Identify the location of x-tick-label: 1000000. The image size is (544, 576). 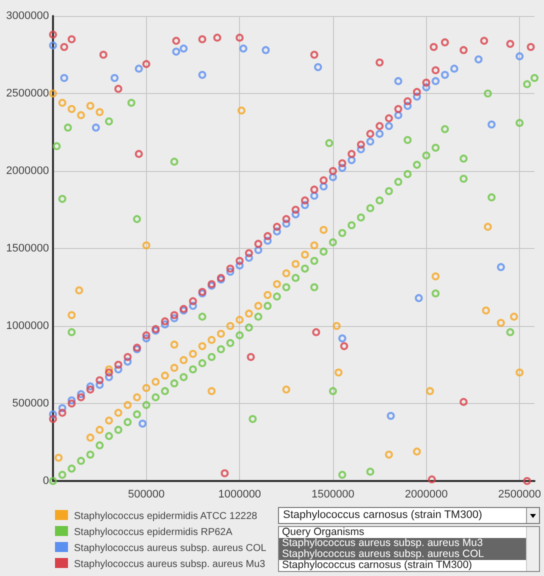
(240, 494).